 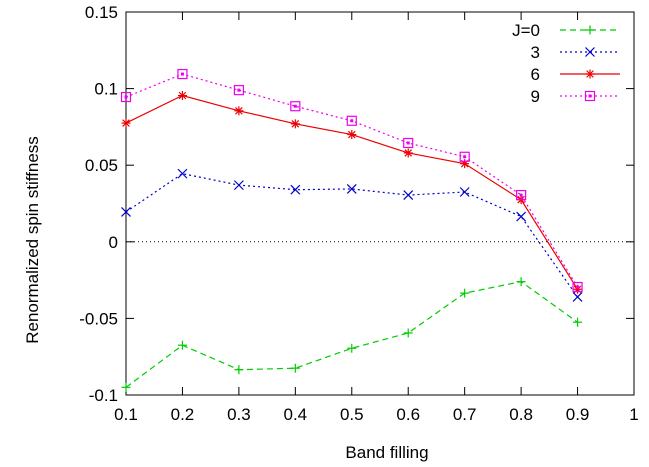 I want to click on x-tick-label: 0.6, so click(x=408, y=414).